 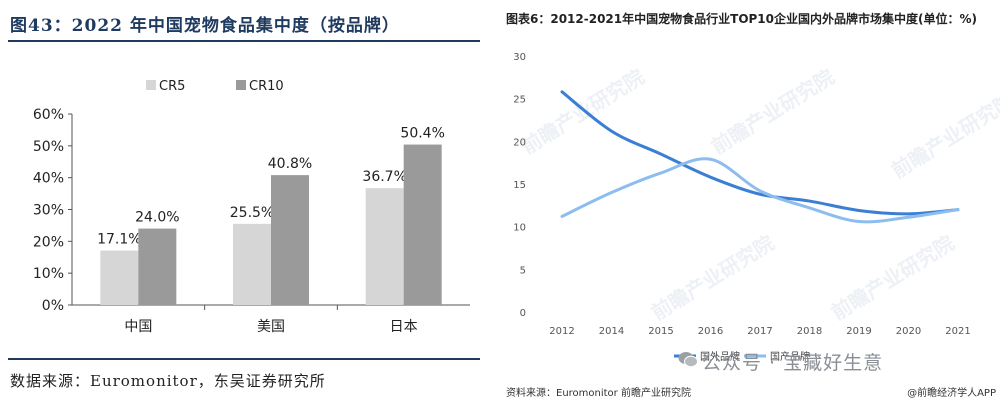 I want to click on data-label: 36.7%, so click(x=384, y=177).